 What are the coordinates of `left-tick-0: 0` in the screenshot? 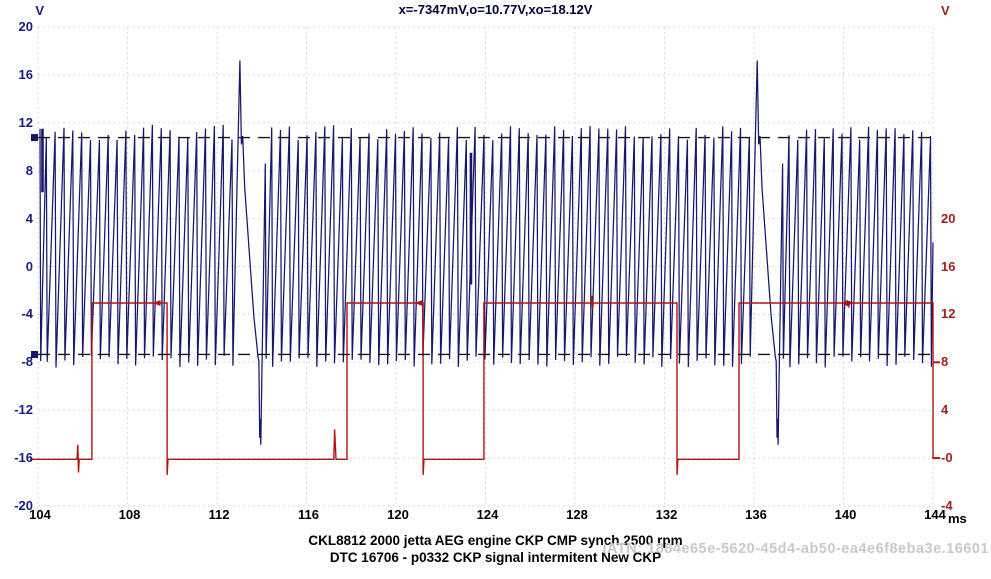 It's located at (29, 266).